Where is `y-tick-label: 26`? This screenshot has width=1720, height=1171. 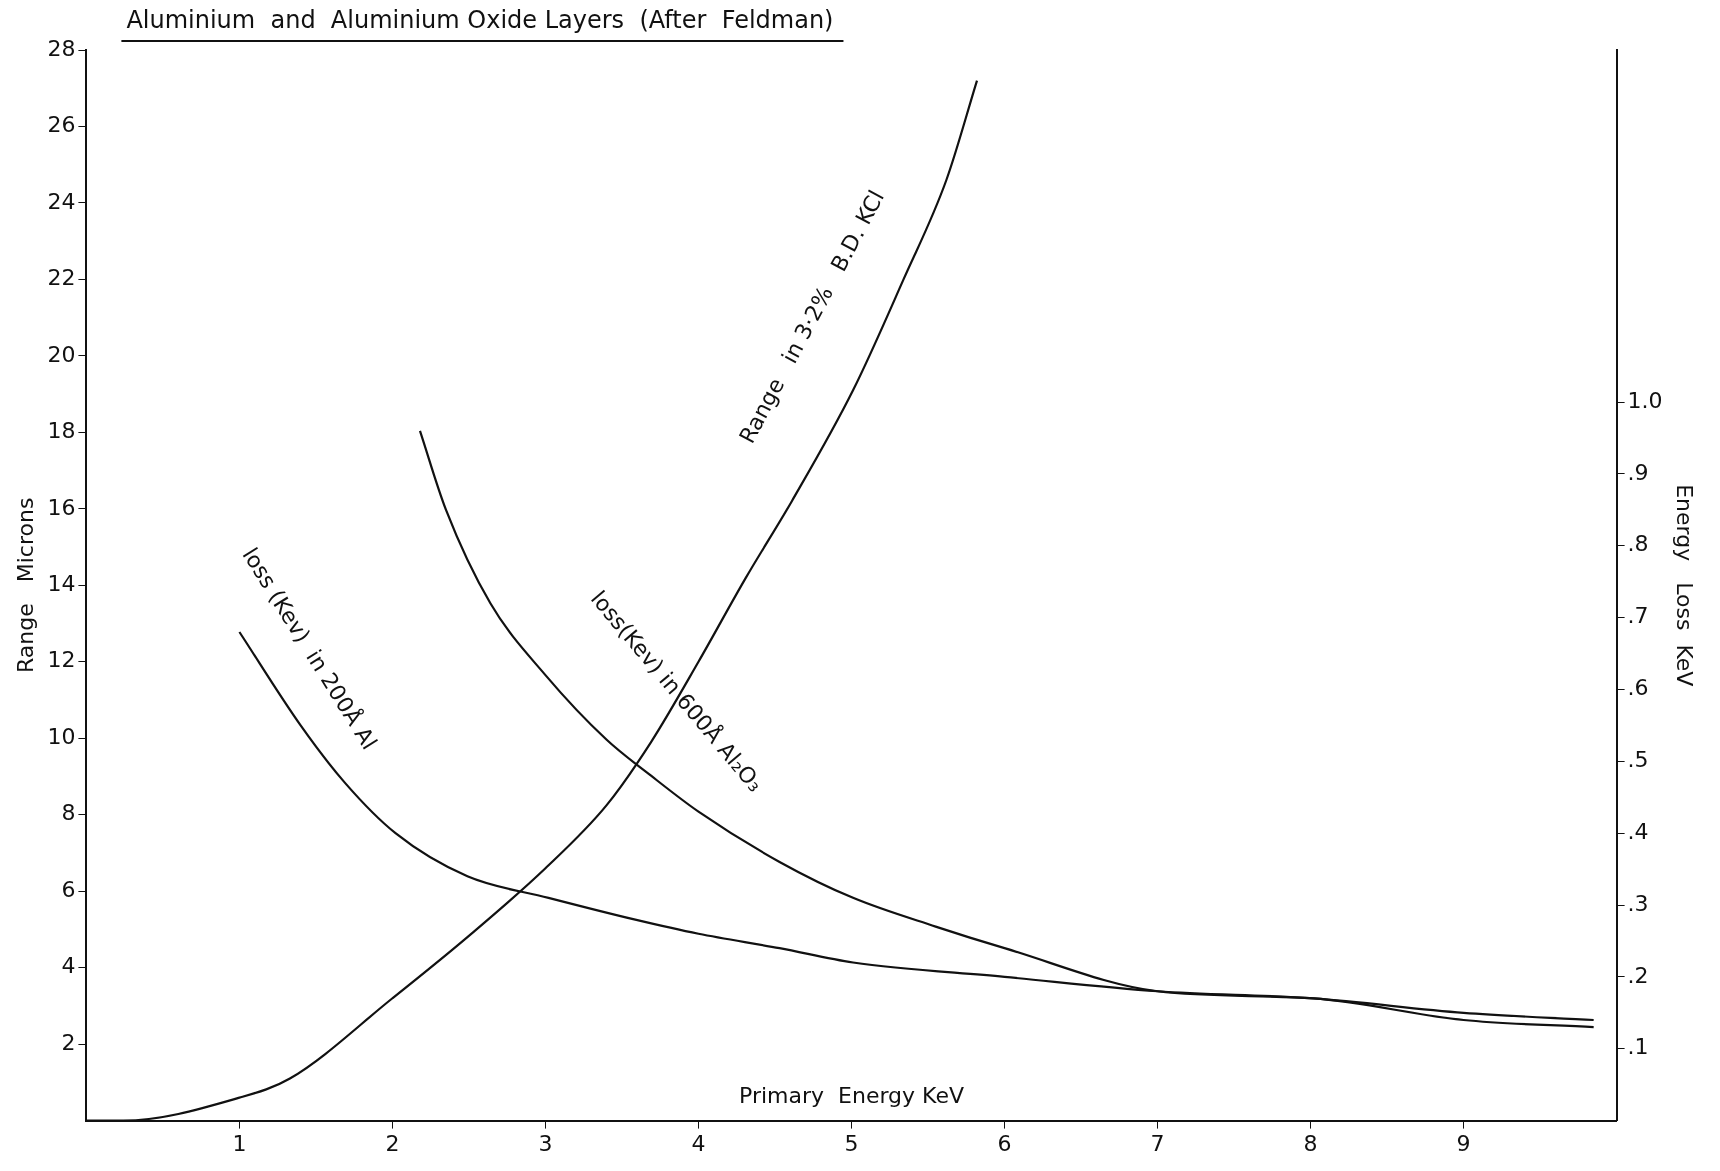 y-tick-label: 26 is located at coordinates (61, 125).